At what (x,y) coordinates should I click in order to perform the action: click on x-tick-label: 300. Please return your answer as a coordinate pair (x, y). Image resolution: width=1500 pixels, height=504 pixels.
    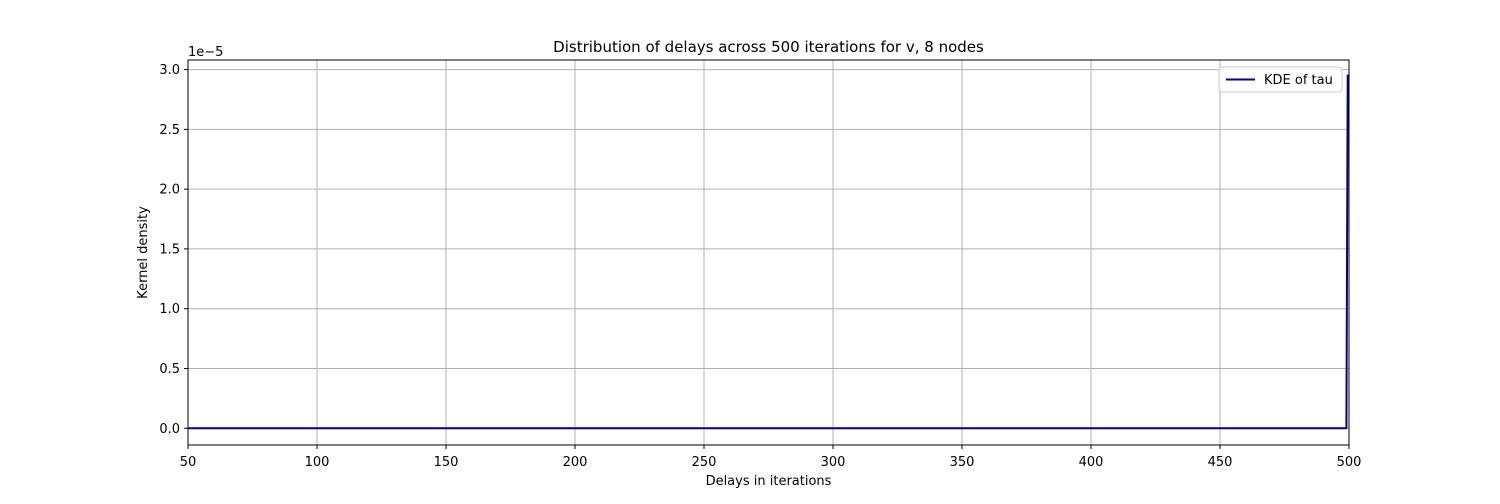
    Looking at the image, I should click on (833, 462).